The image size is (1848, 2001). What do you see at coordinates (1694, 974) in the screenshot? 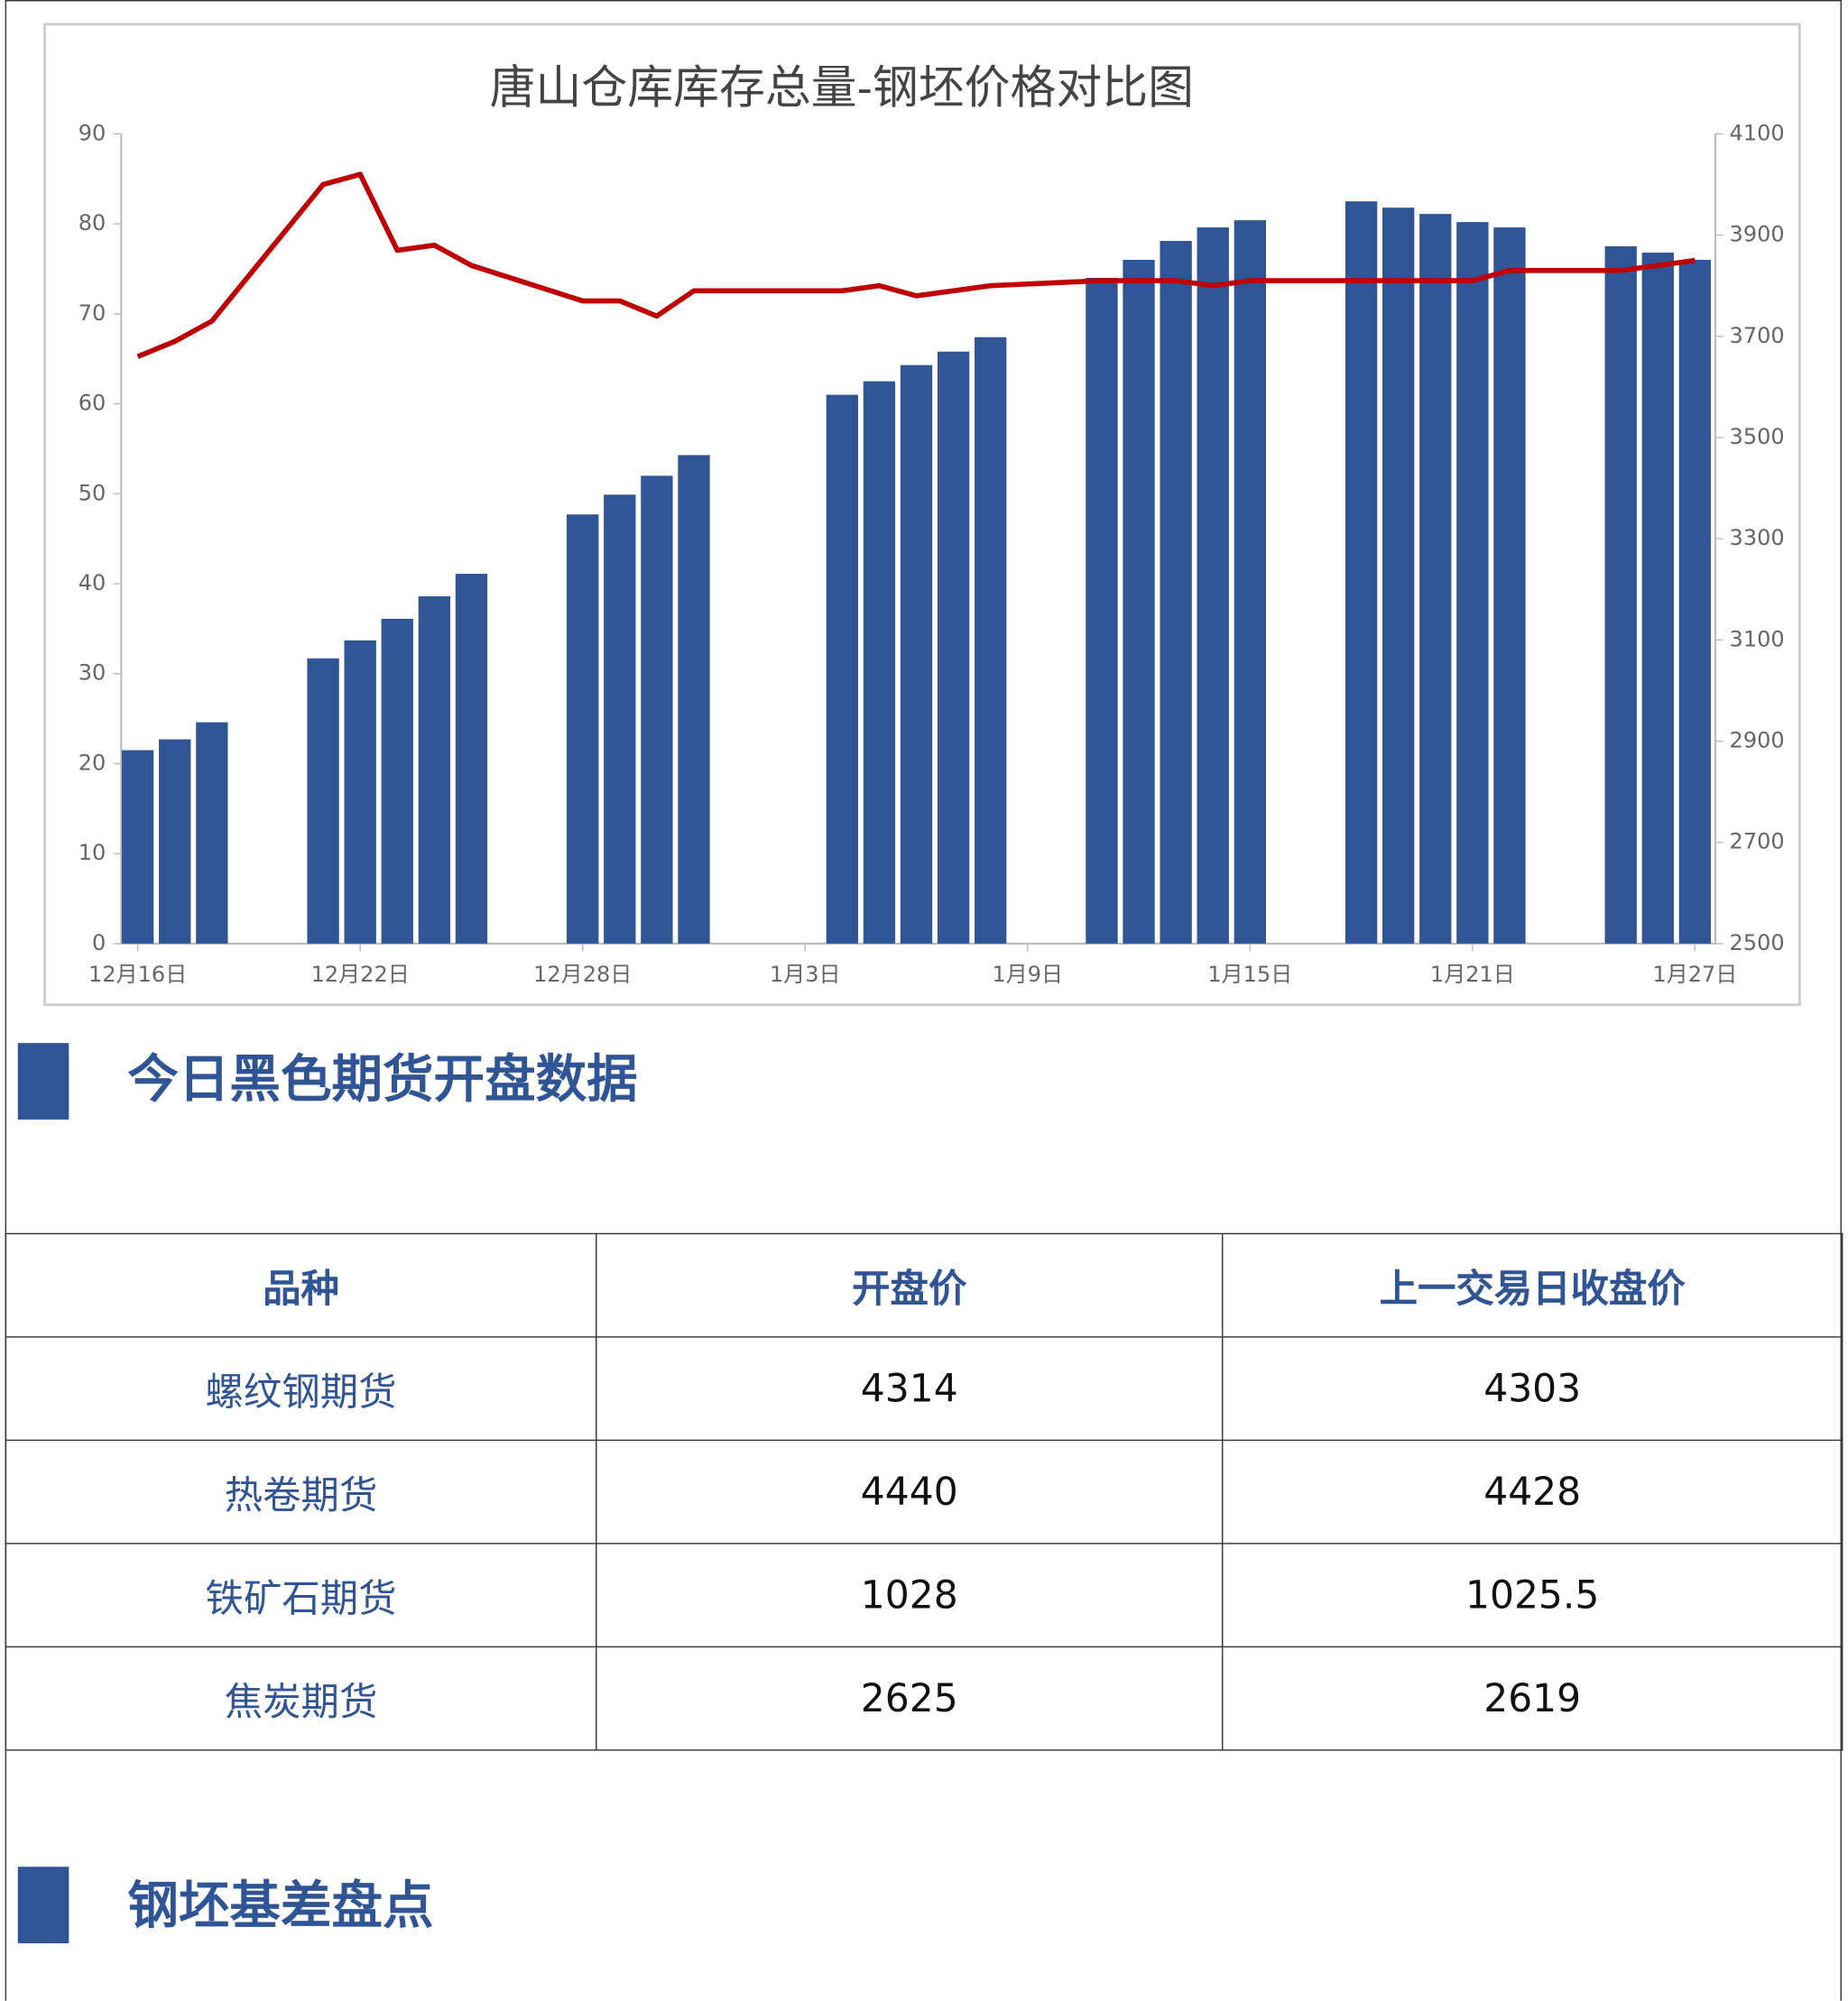
I see `x-tick-label: 1月27日` at bounding box center [1694, 974].